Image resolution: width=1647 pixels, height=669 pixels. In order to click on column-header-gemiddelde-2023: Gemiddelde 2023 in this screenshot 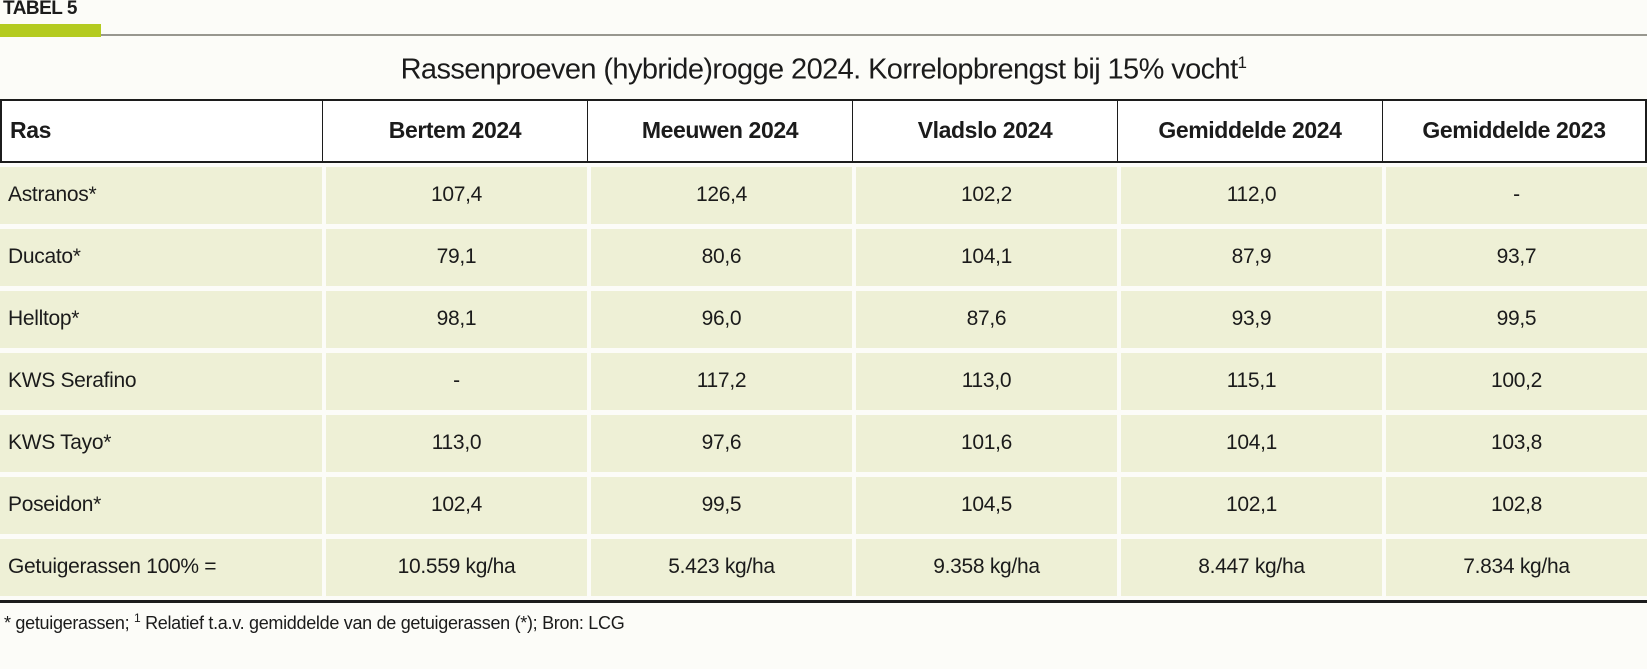, I will do `click(1514, 130)`.